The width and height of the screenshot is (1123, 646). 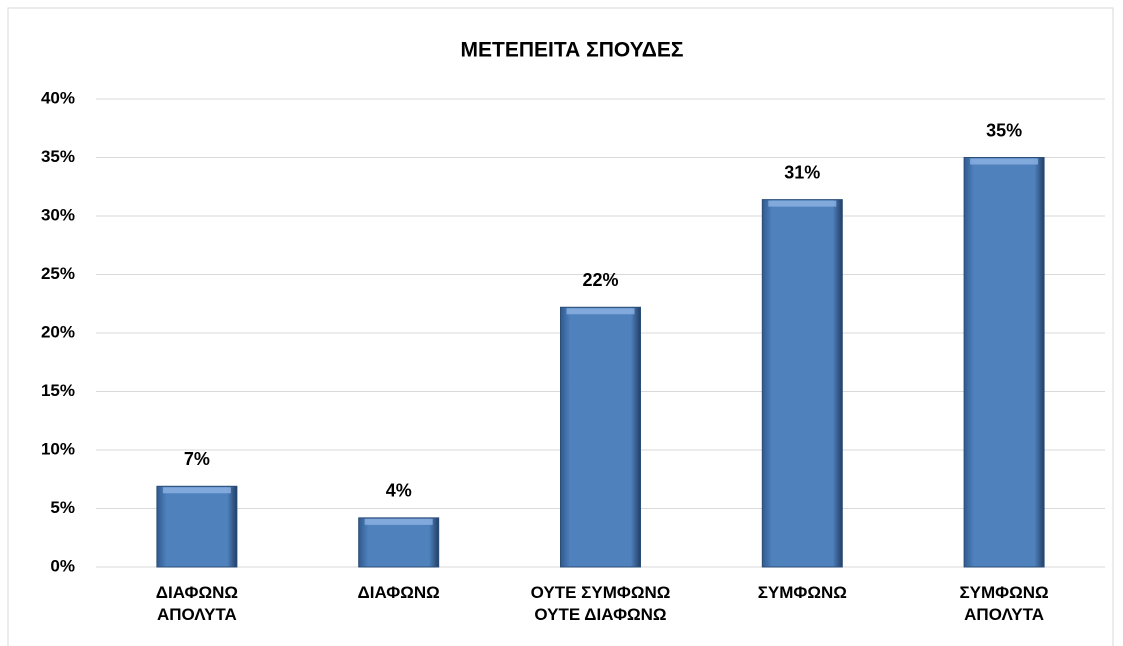 What do you see at coordinates (197, 603) in the screenshot?
I see `x-tick-label: ΔΙΑΦΩΝΩ ΑΠΟΛΥΤΑ` at bounding box center [197, 603].